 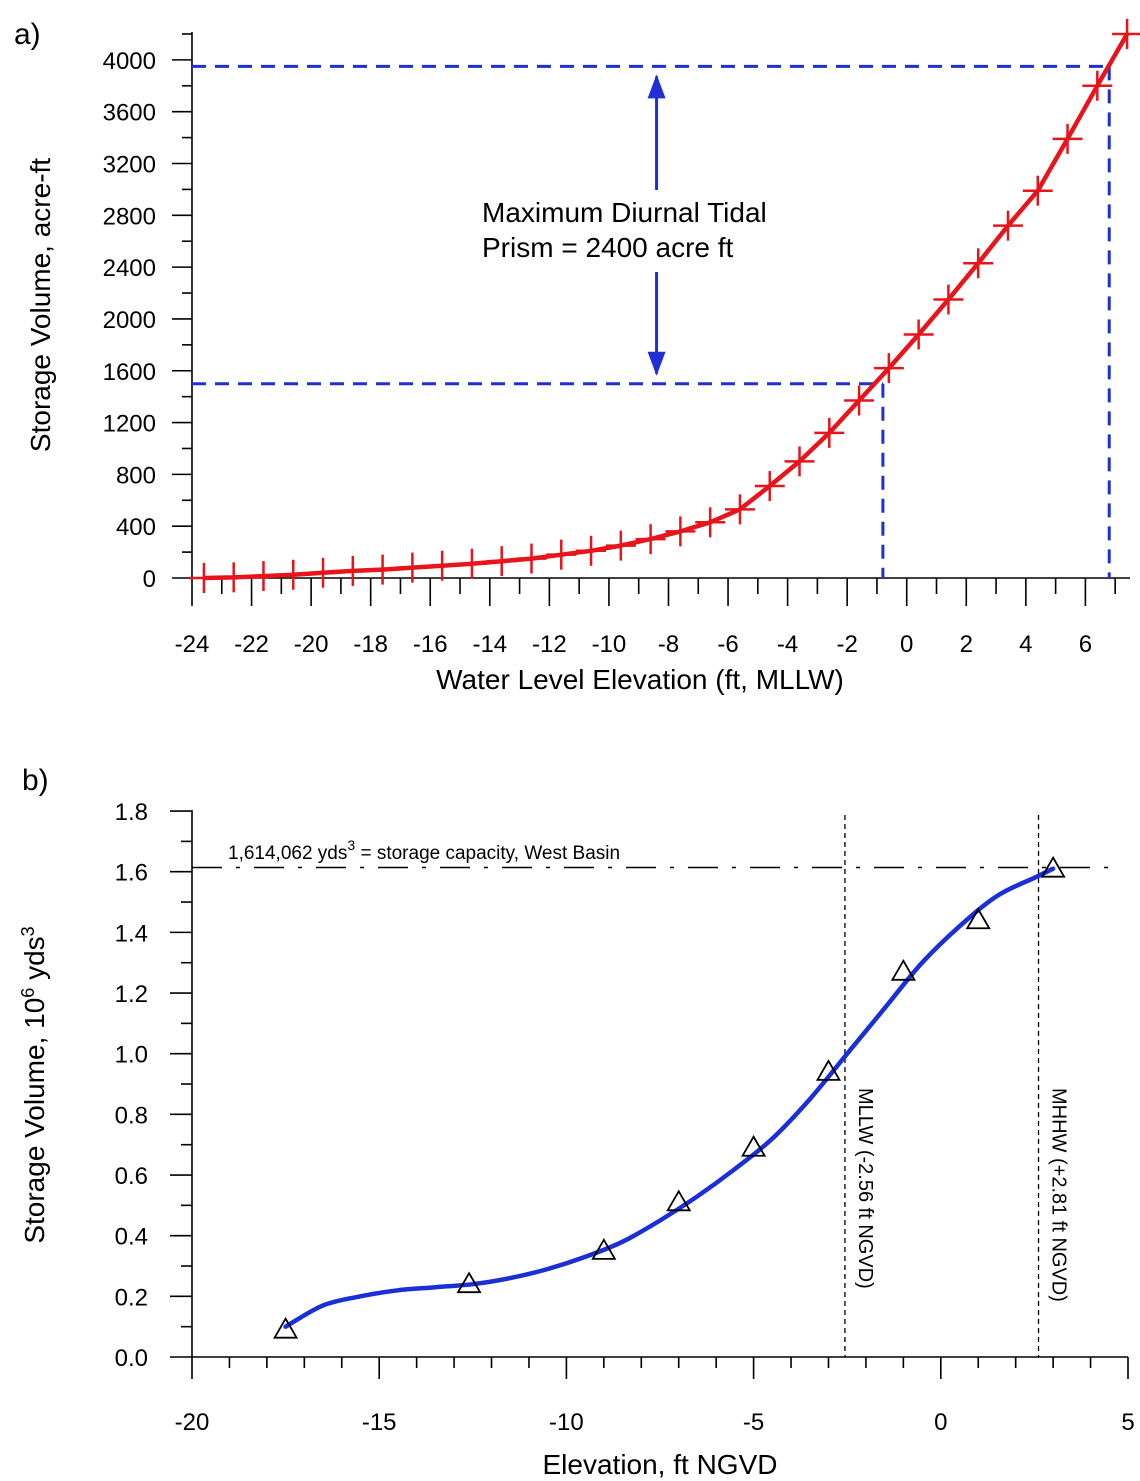 What do you see at coordinates (608, 247) in the screenshot?
I see `prism-annotation-line-2: Prism = 2400 acre ft` at bounding box center [608, 247].